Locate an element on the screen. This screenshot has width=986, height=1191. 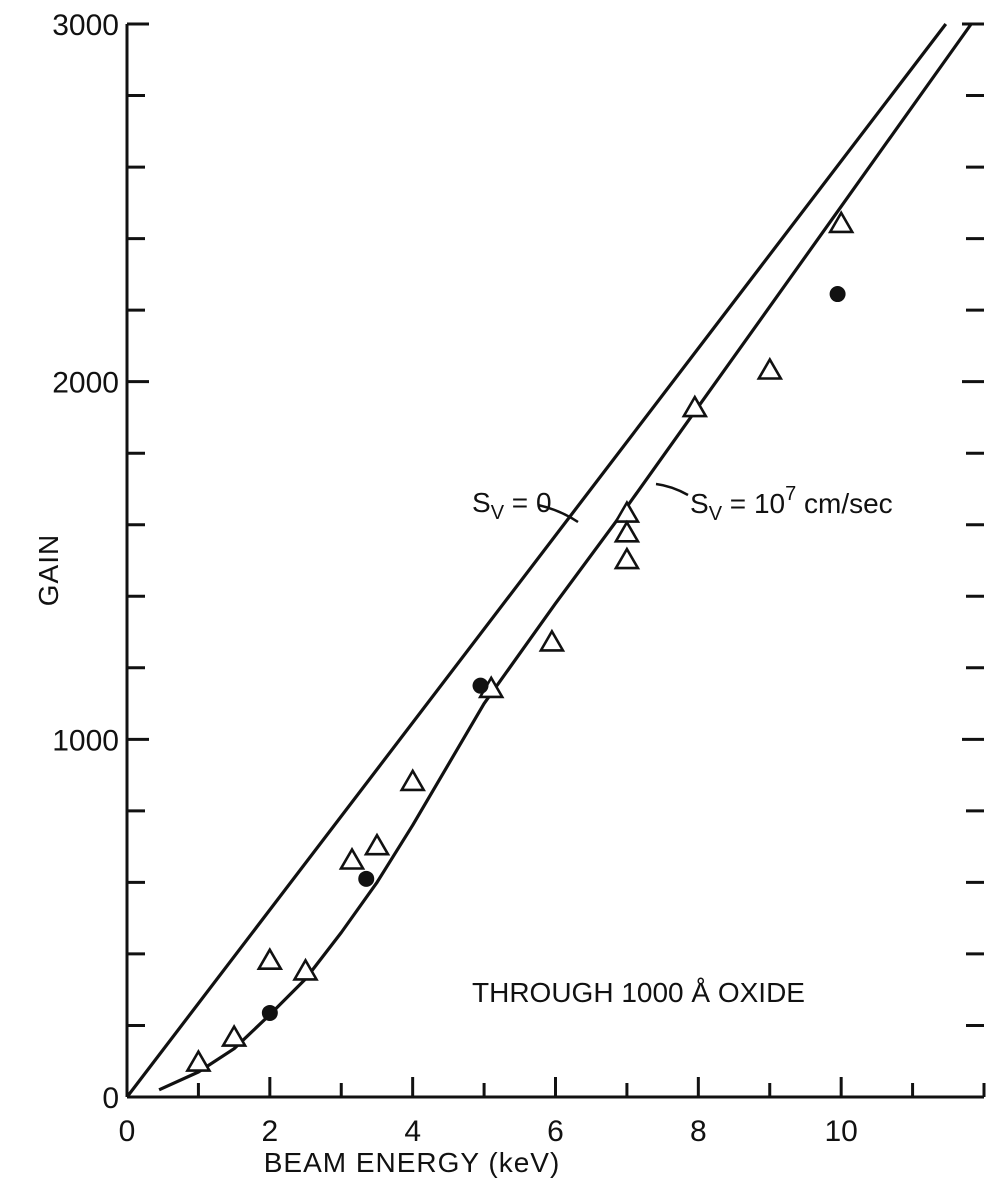
x-axis-title: BEAM ENERGY (keV) is located at coordinates (412, 1162).